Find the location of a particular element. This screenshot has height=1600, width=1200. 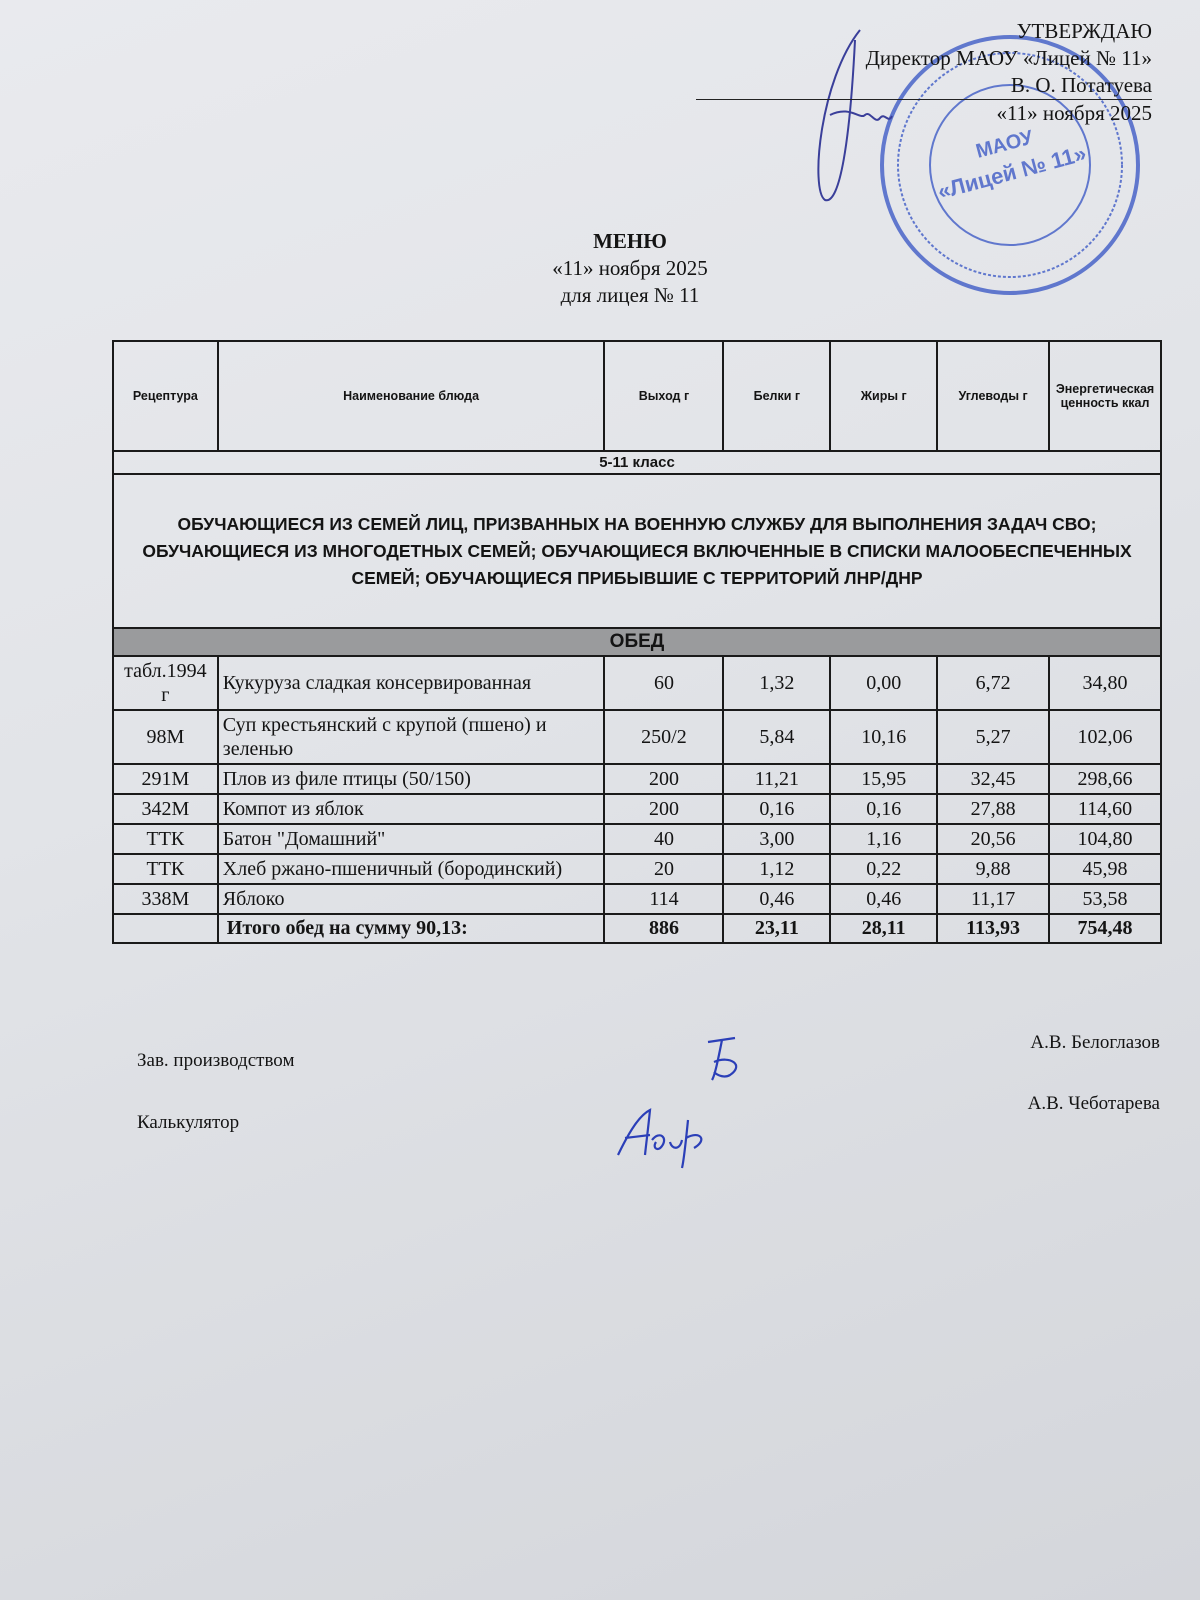

cell-kcal: 298,66 is located at coordinates (1105, 779).